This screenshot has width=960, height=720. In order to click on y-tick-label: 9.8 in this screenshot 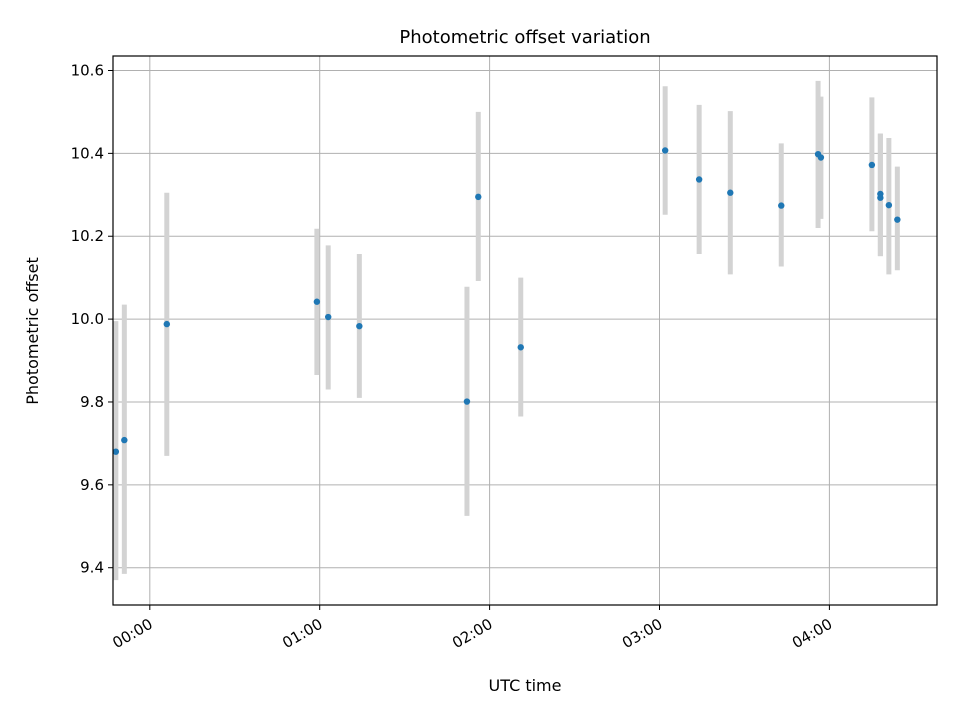, I will do `click(92, 402)`.